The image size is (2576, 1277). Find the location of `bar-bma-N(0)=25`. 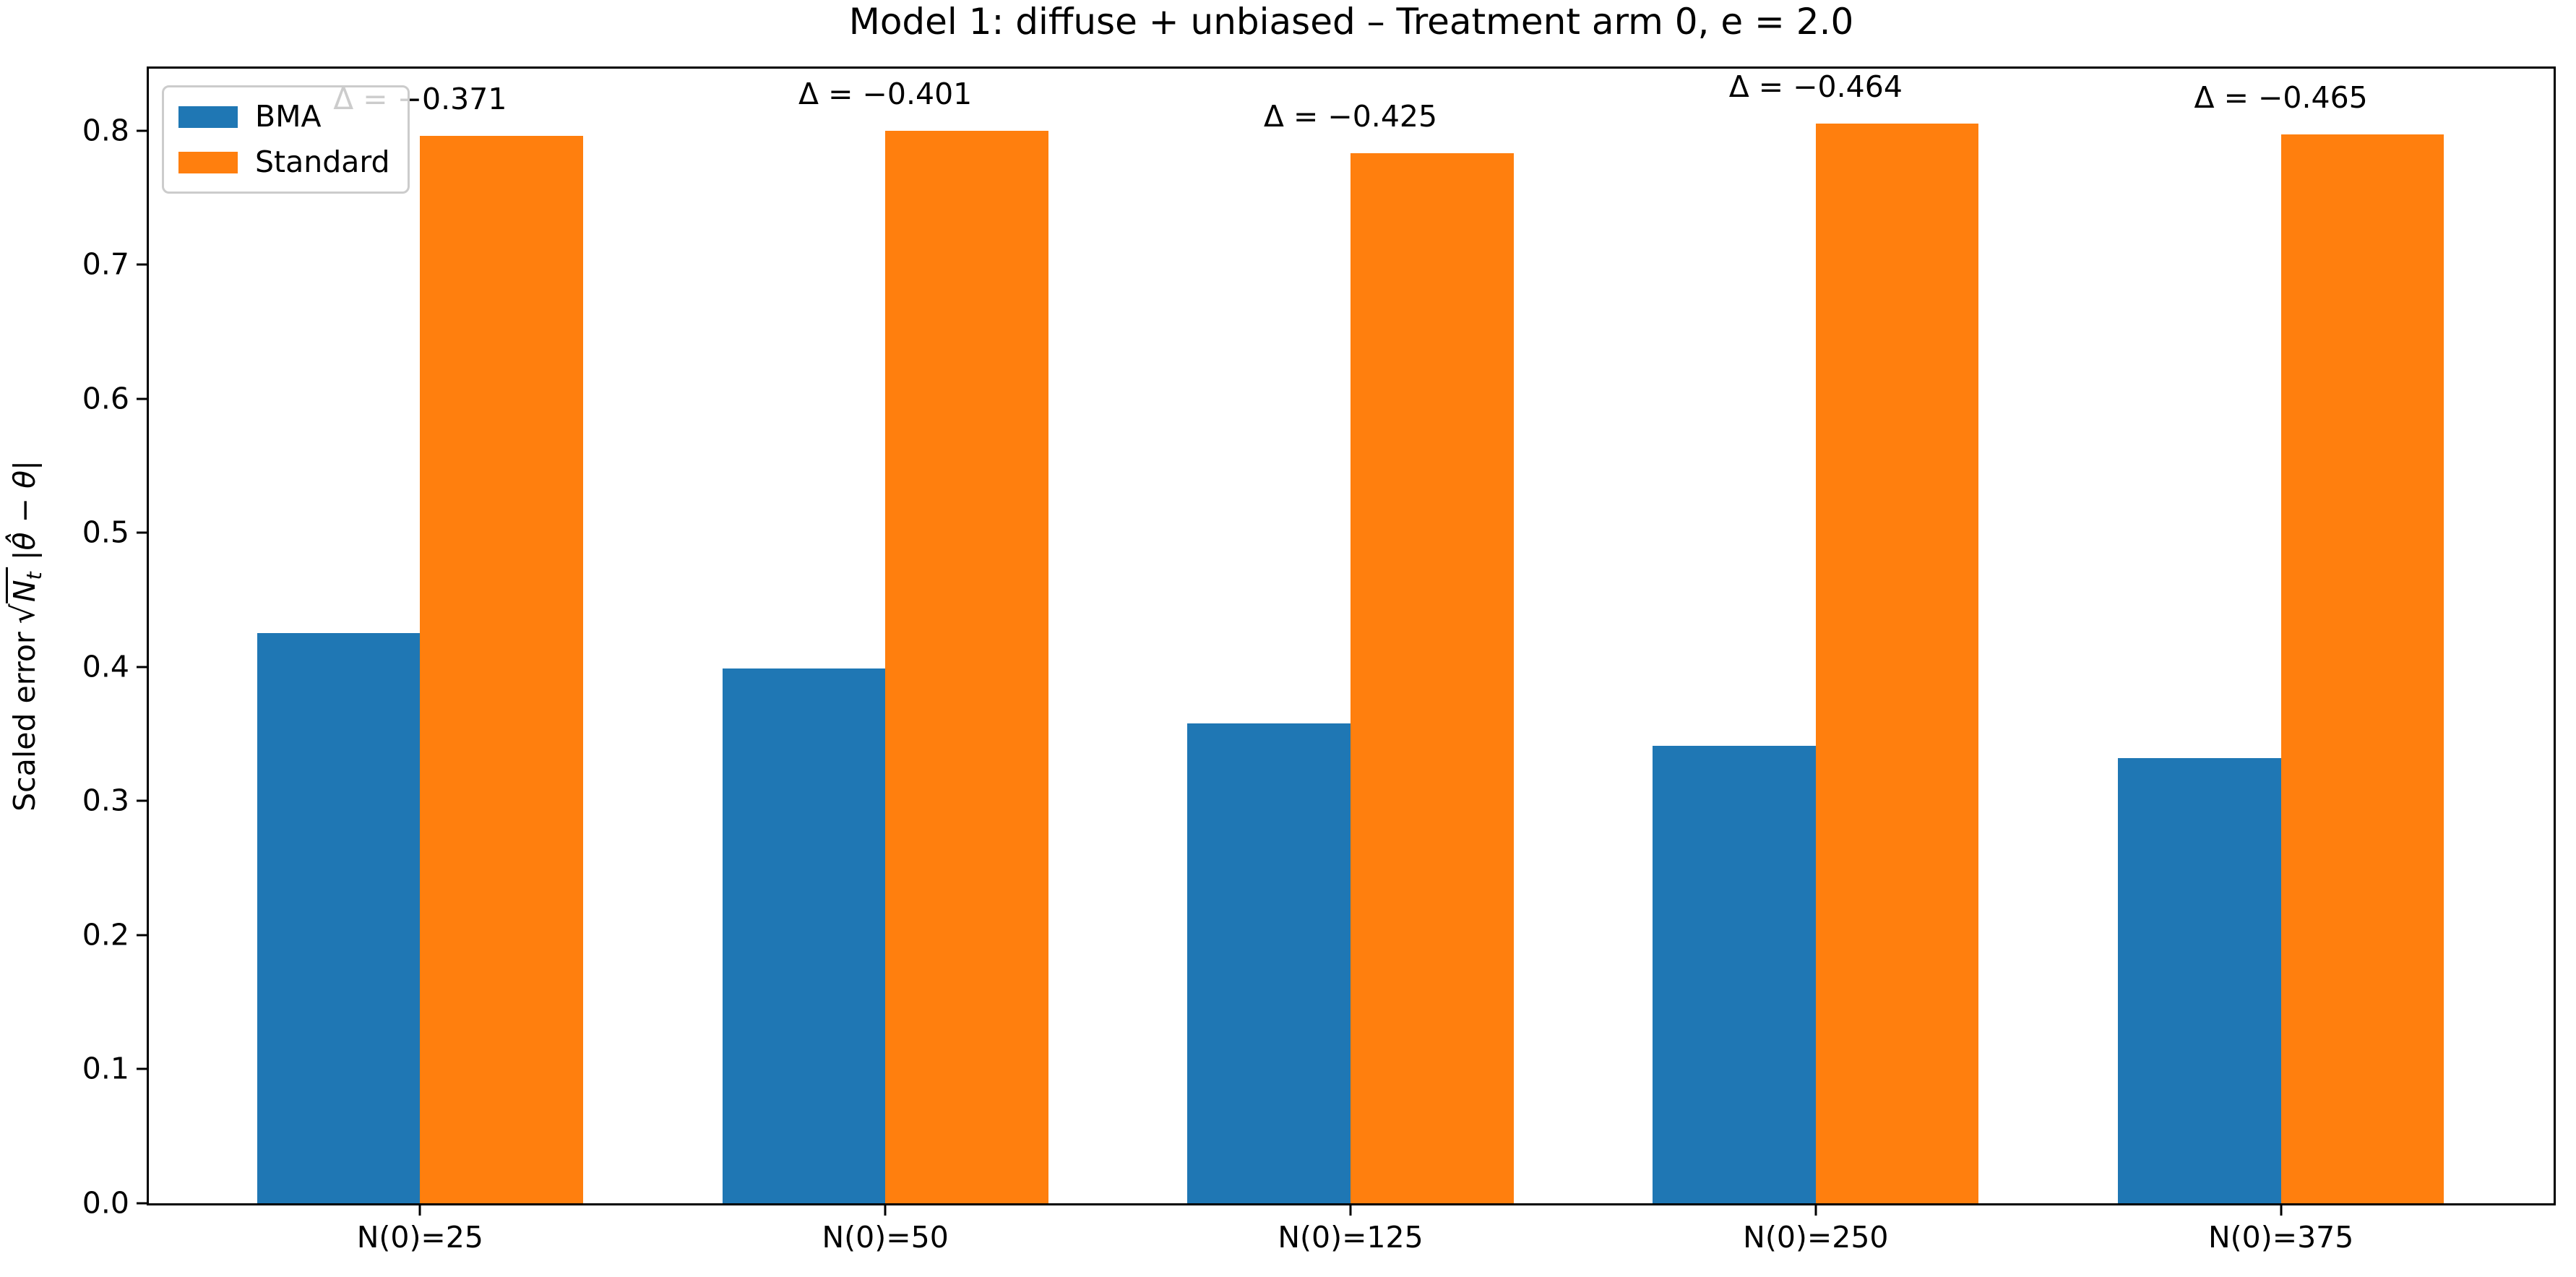

bar-bma-N(0)=25 is located at coordinates (339, 918).